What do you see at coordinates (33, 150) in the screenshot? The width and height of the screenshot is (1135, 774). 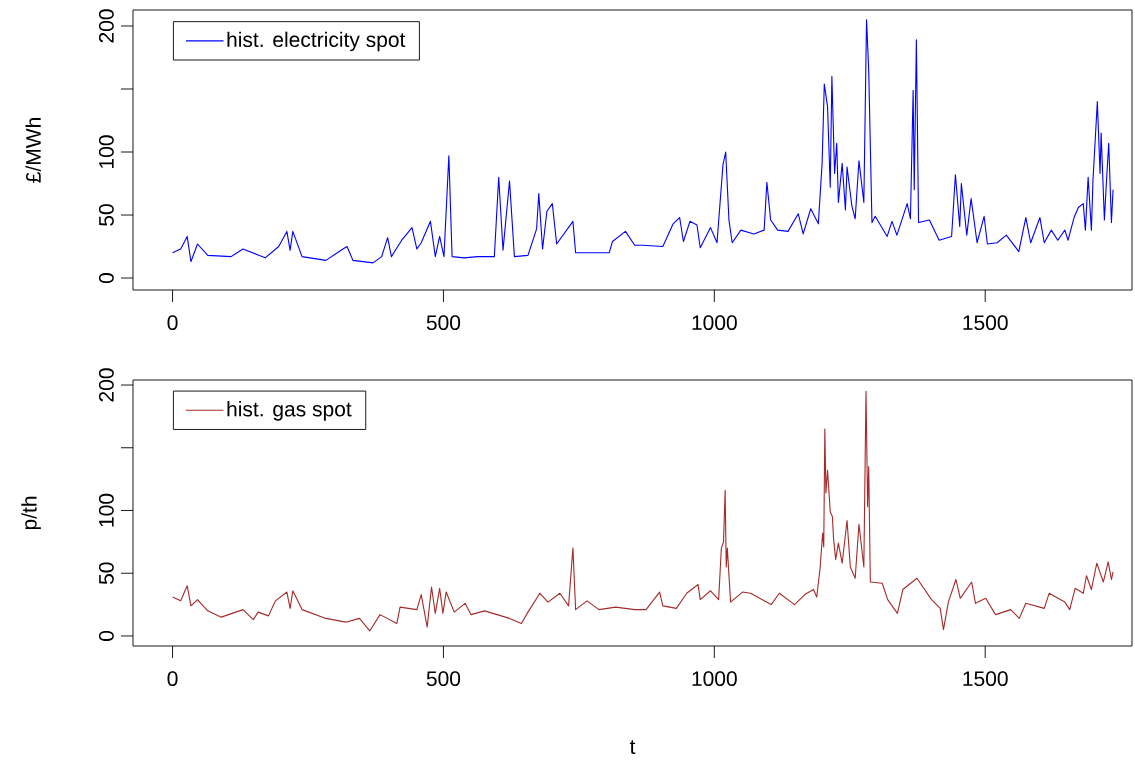 I see `y-axis-title: £/MWh` at bounding box center [33, 150].